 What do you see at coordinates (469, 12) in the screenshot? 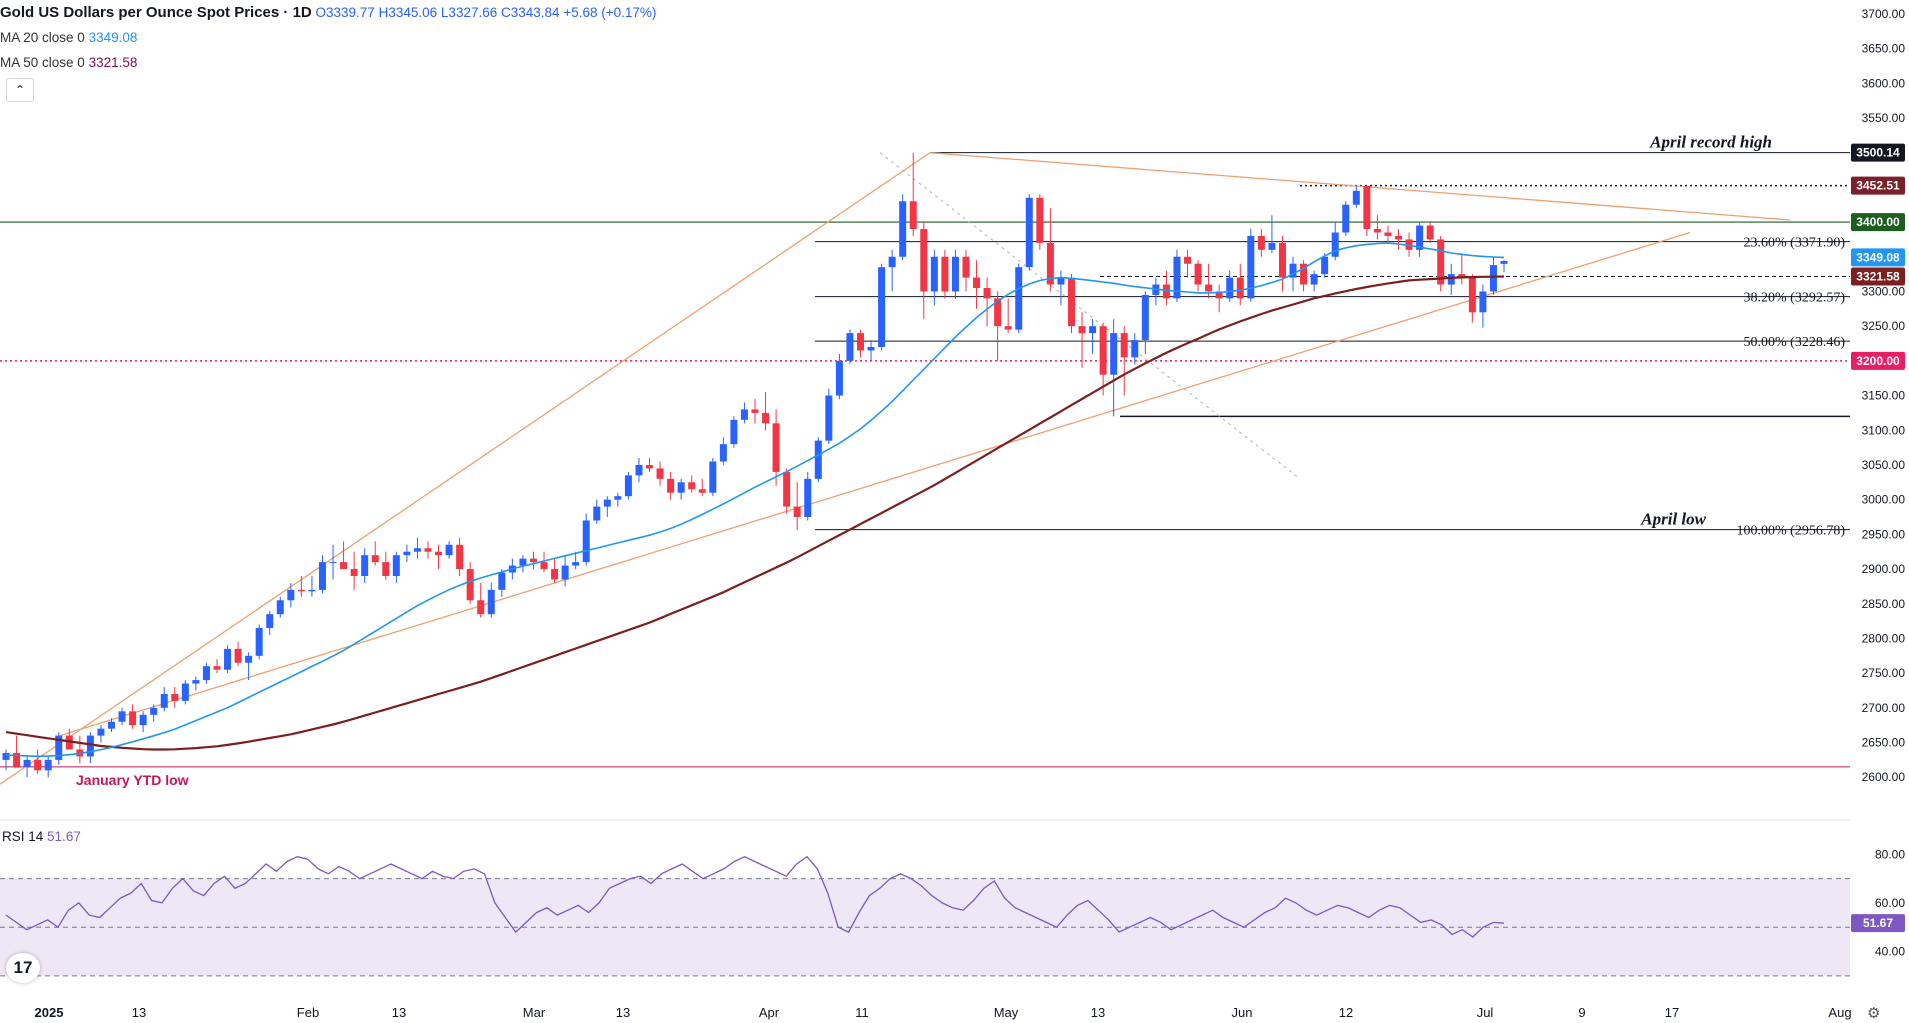
I see `low-value: L3327.66` at bounding box center [469, 12].